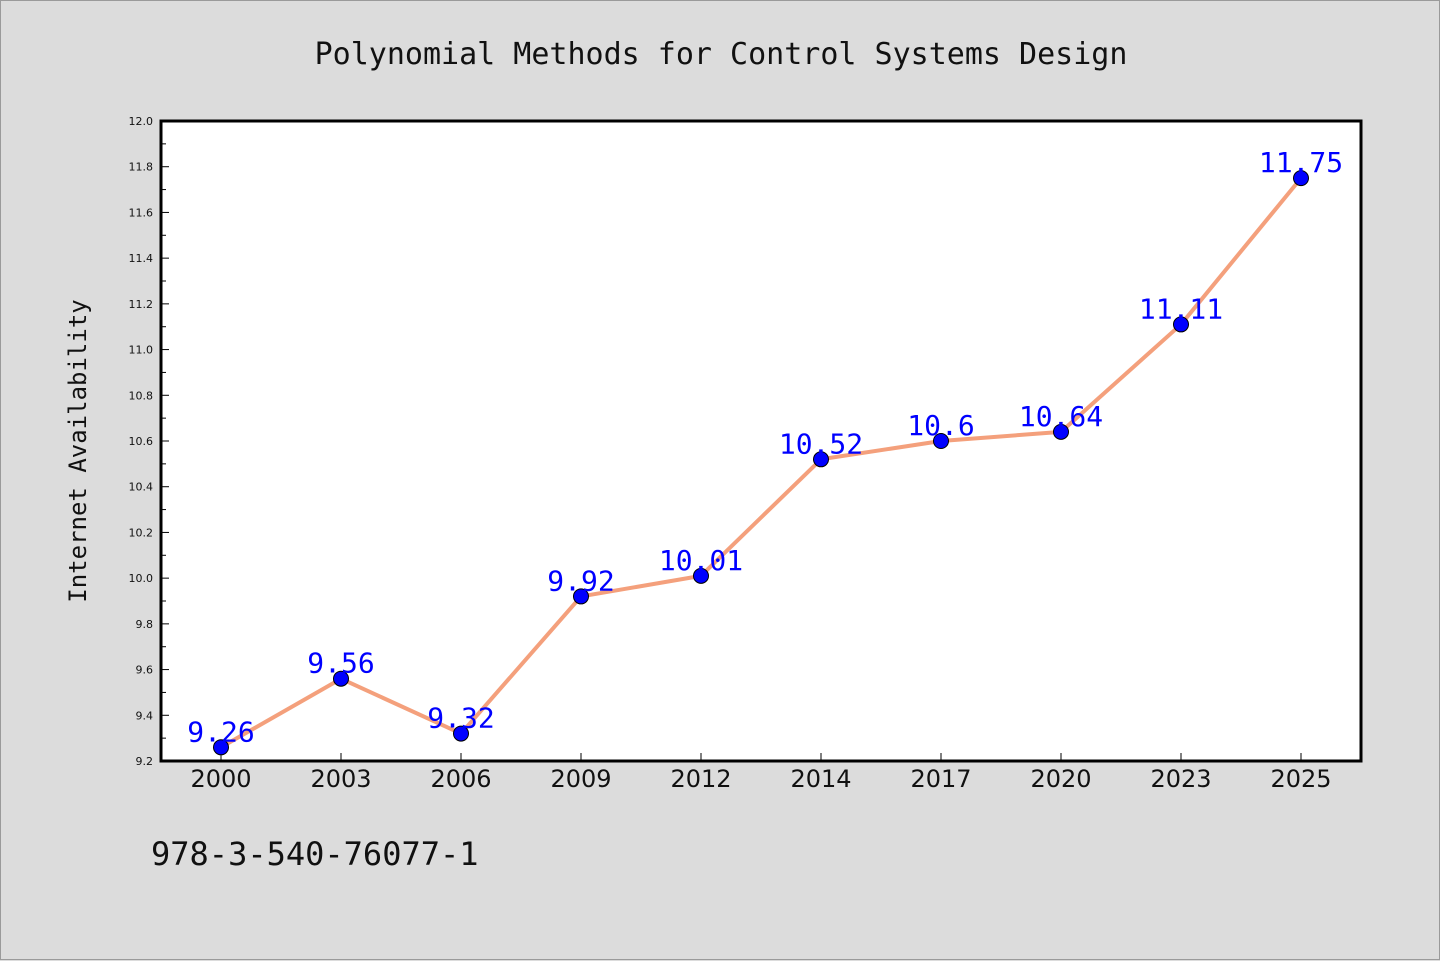 This screenshot has width=1440, height=961. What do you see at coordinates (1300, 779) in the screenshot?
I see `x-tick-label: 2025` at bounding box center [1300, 779].